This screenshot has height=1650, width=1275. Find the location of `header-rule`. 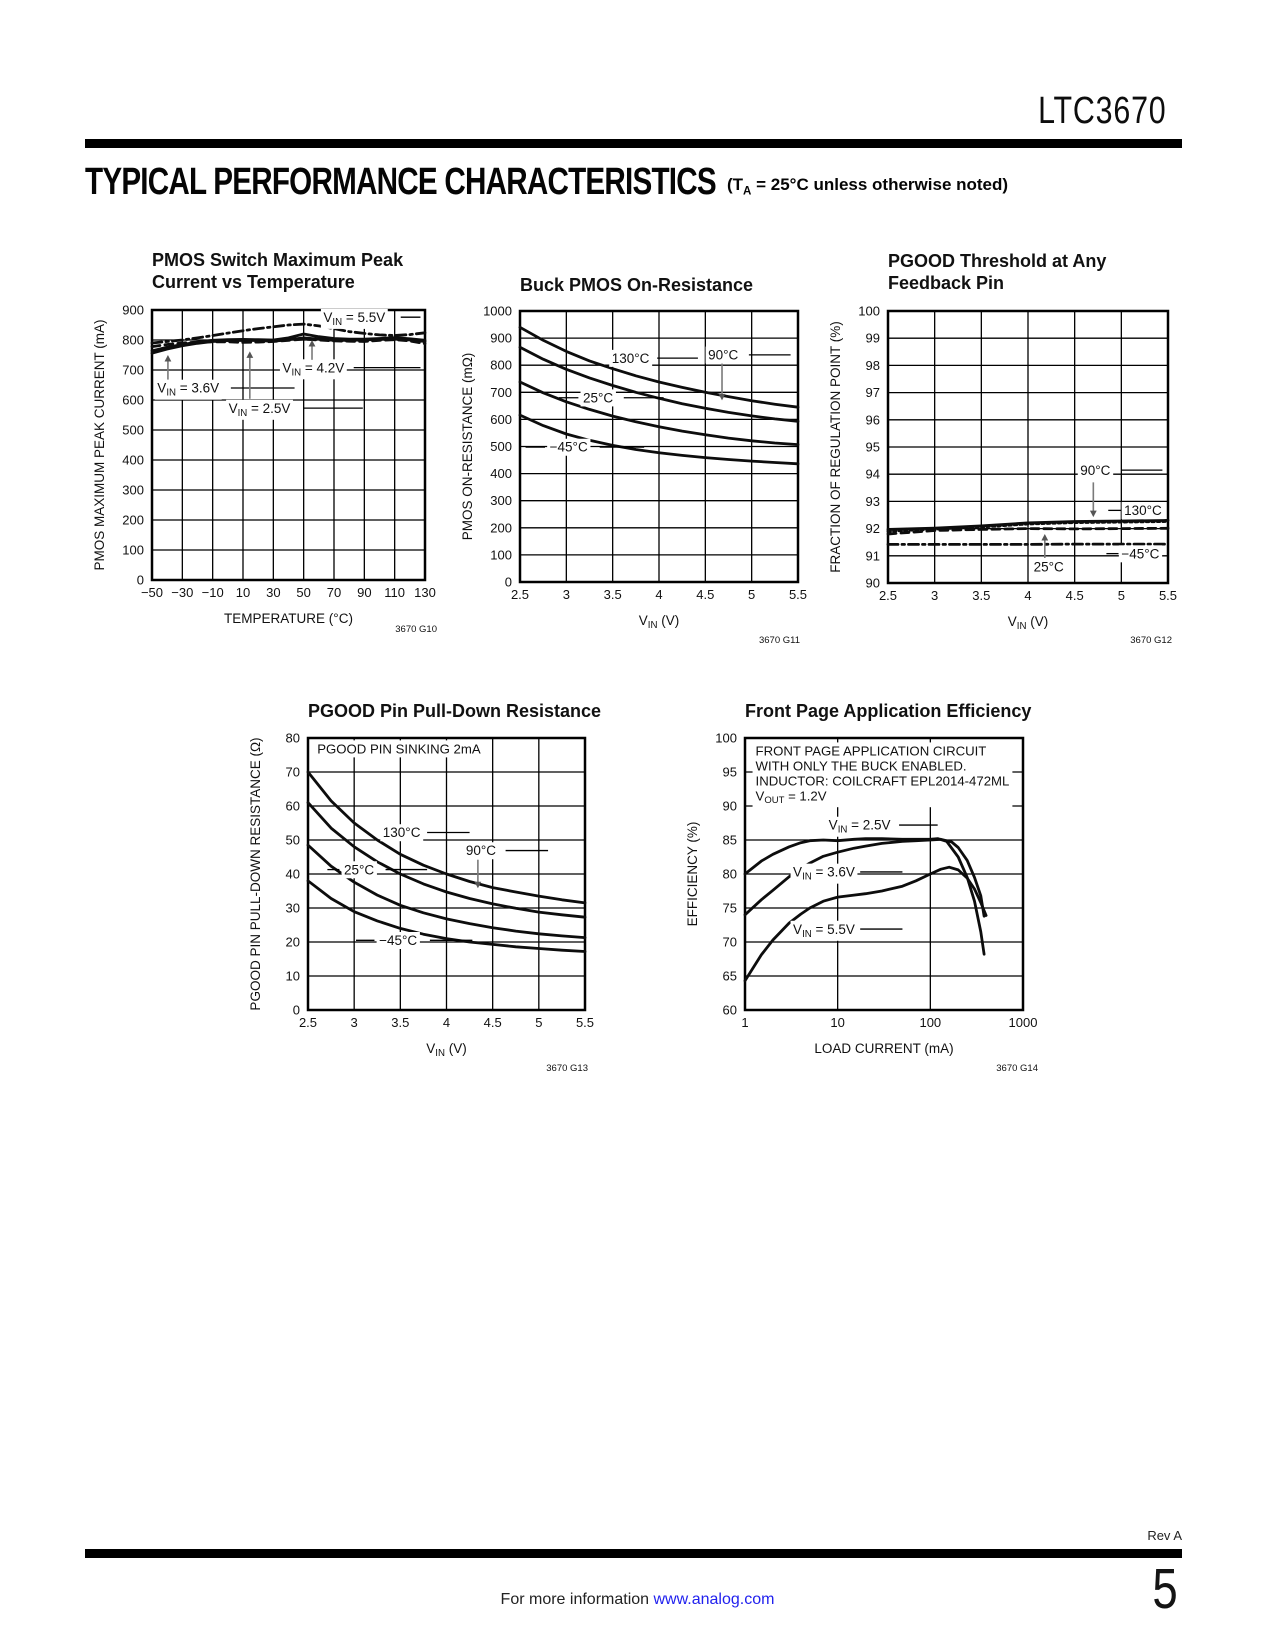

header-rule is located at coordinates (633, 143).